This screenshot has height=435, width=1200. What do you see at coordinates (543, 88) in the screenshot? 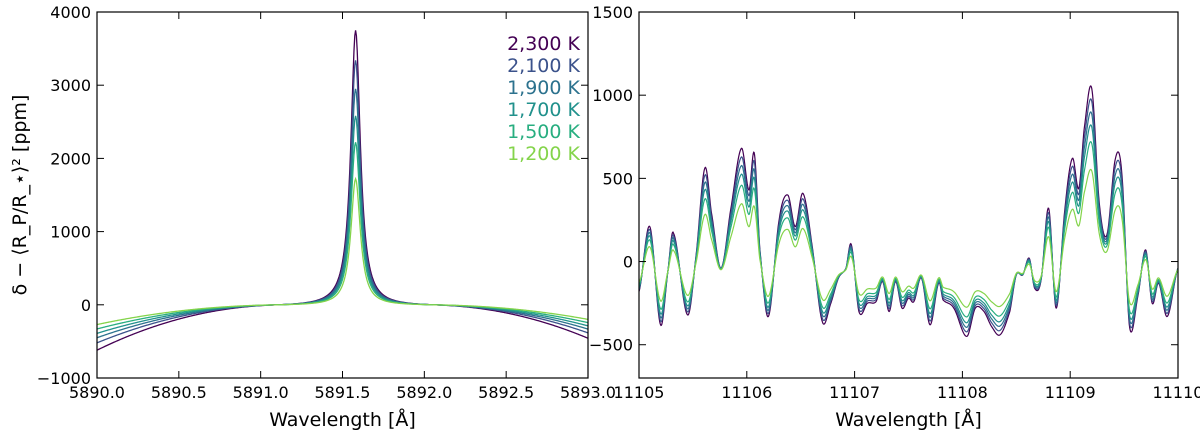
I see `legend-entry: 1,900 K` at bounding box center [543, 88].